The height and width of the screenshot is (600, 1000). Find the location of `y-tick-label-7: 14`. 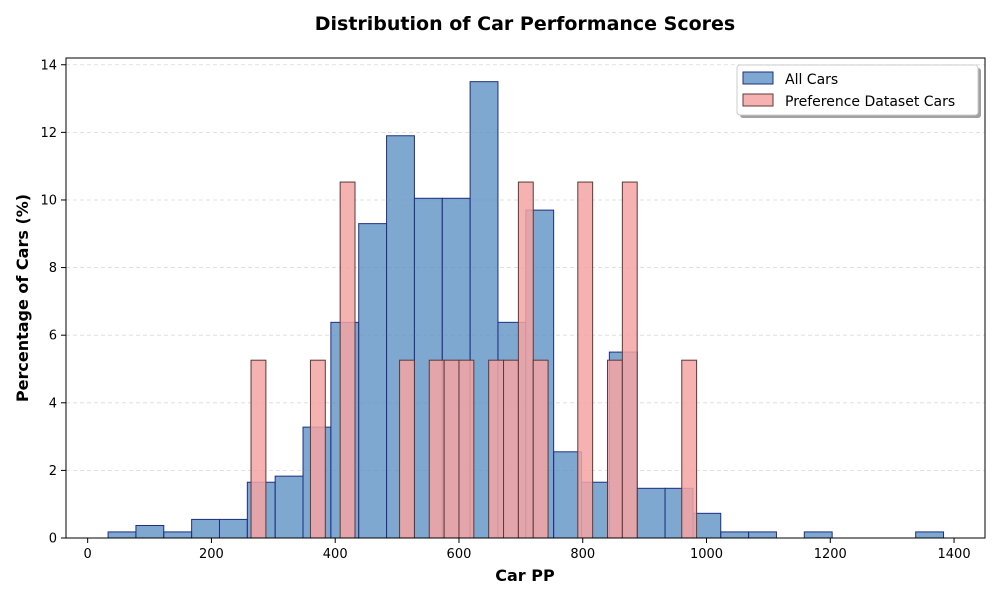

y-tick-label-7: 14 is located at coordinates (48, 65).